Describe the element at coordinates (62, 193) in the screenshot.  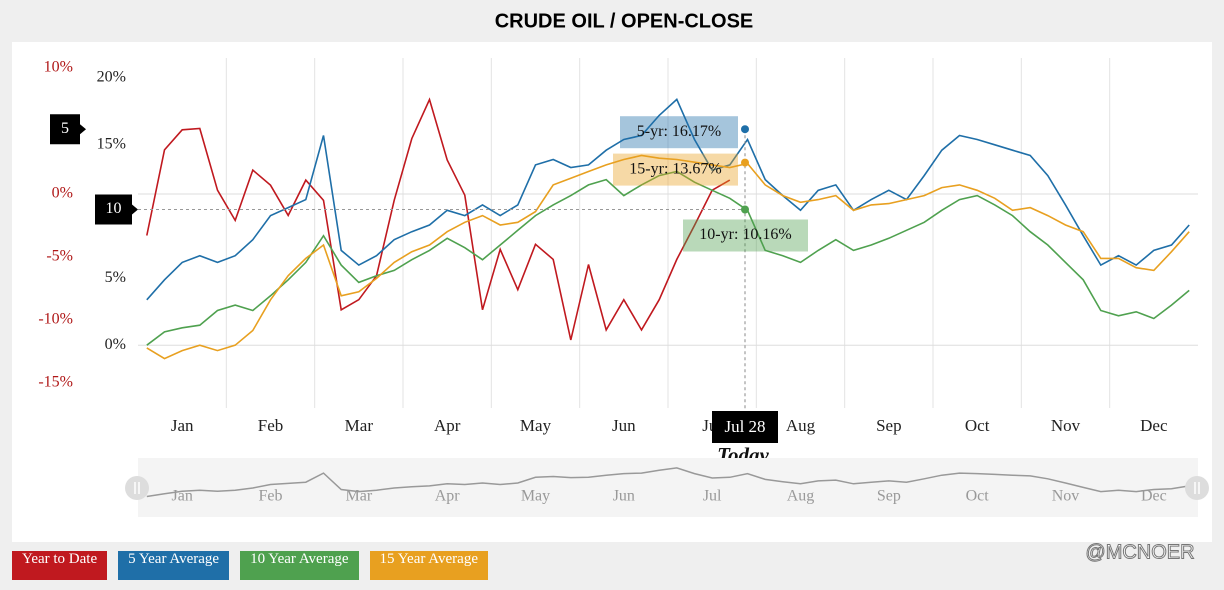
I see `y2-tick-label: 0%` at that location.